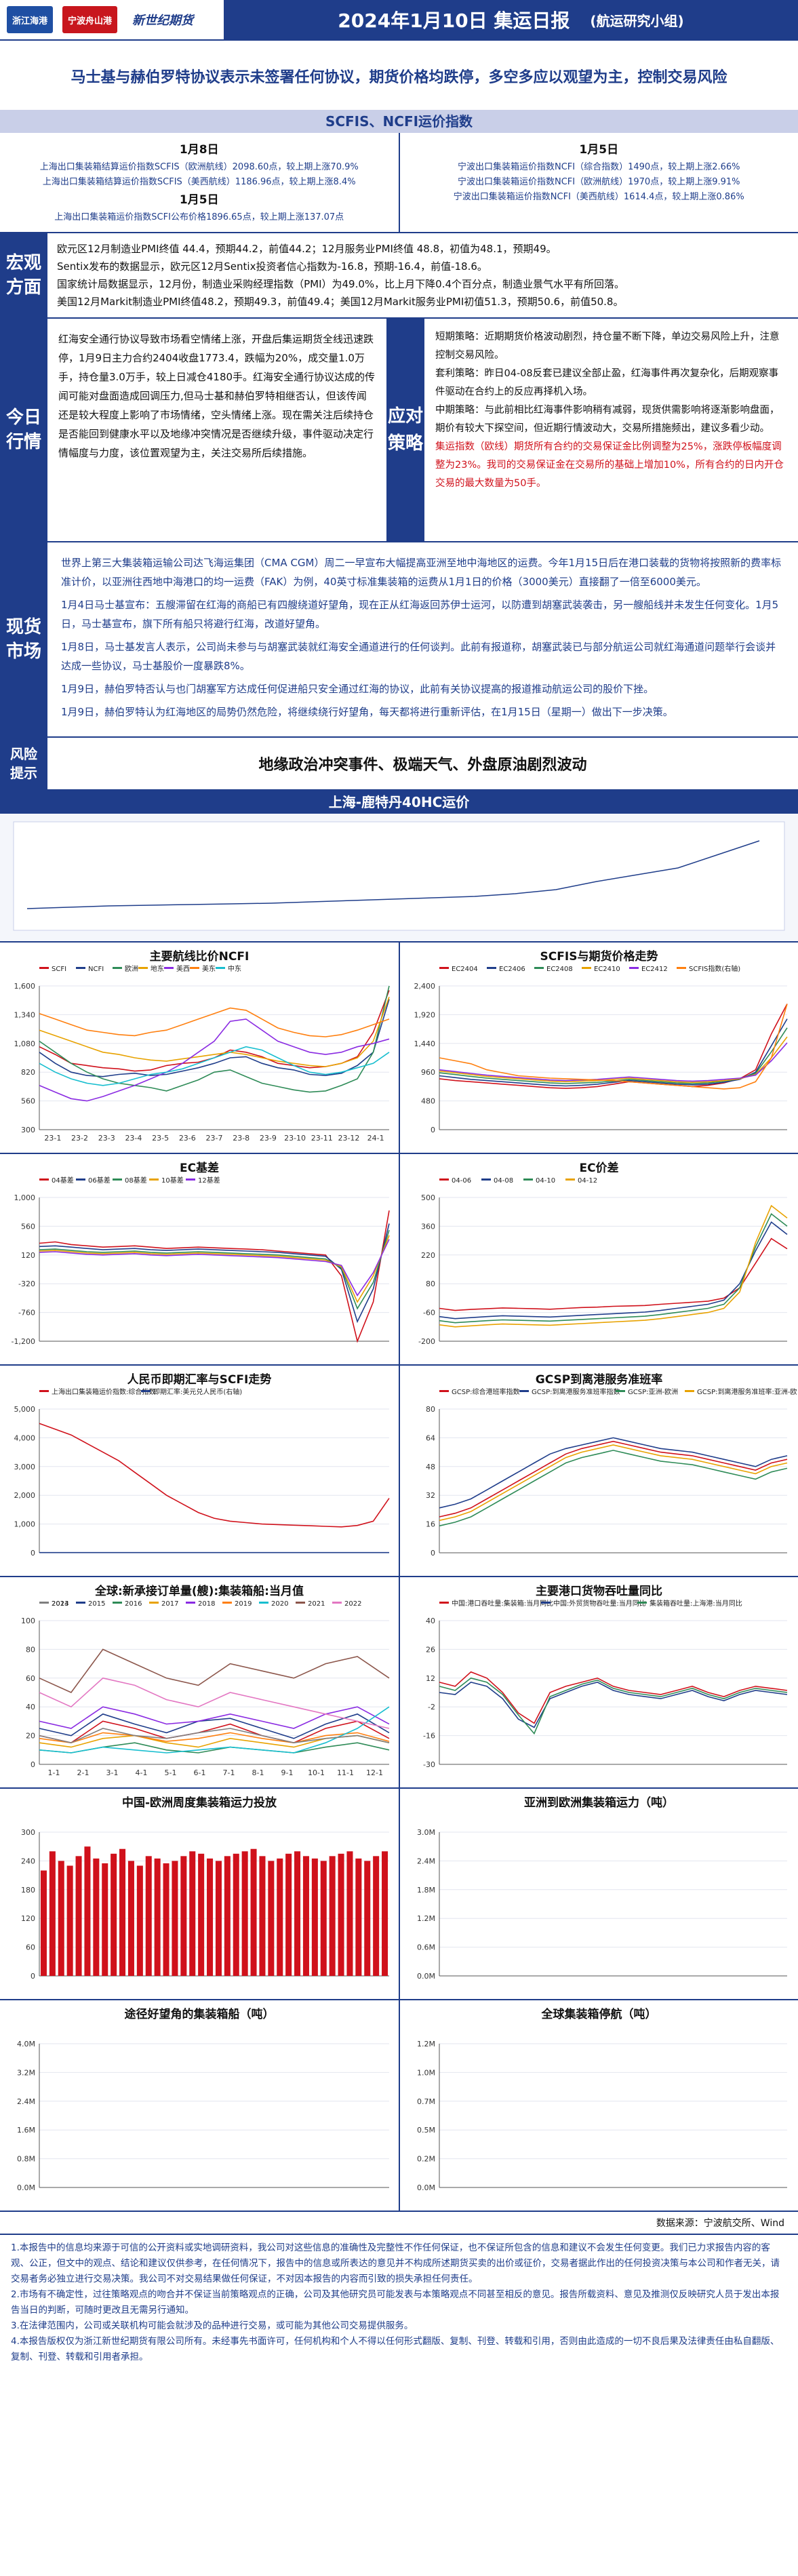  What do you see at coordinates (197, 1392) in the screenshot?
I see `legend-label: 即期汇率:美元兑人民币(右轴)` at bounding box center [197, 1392].